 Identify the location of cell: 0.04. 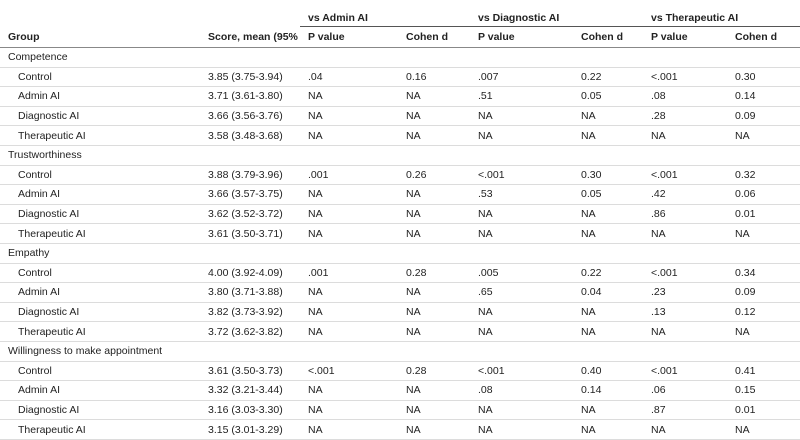
(591, 292).